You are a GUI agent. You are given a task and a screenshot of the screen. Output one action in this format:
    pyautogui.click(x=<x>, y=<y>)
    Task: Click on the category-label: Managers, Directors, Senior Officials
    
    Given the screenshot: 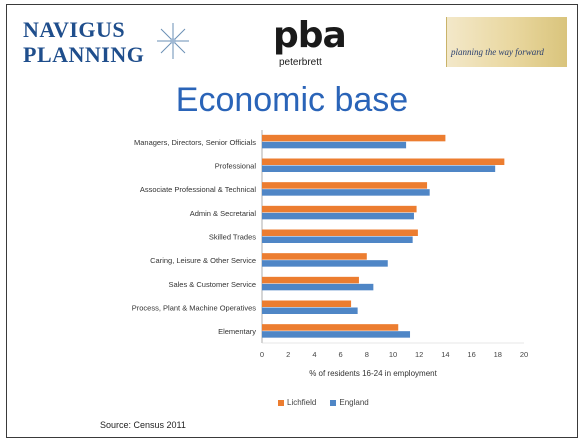 What is the action you would take?
    pyautogui.click(x=195, y=142)
    